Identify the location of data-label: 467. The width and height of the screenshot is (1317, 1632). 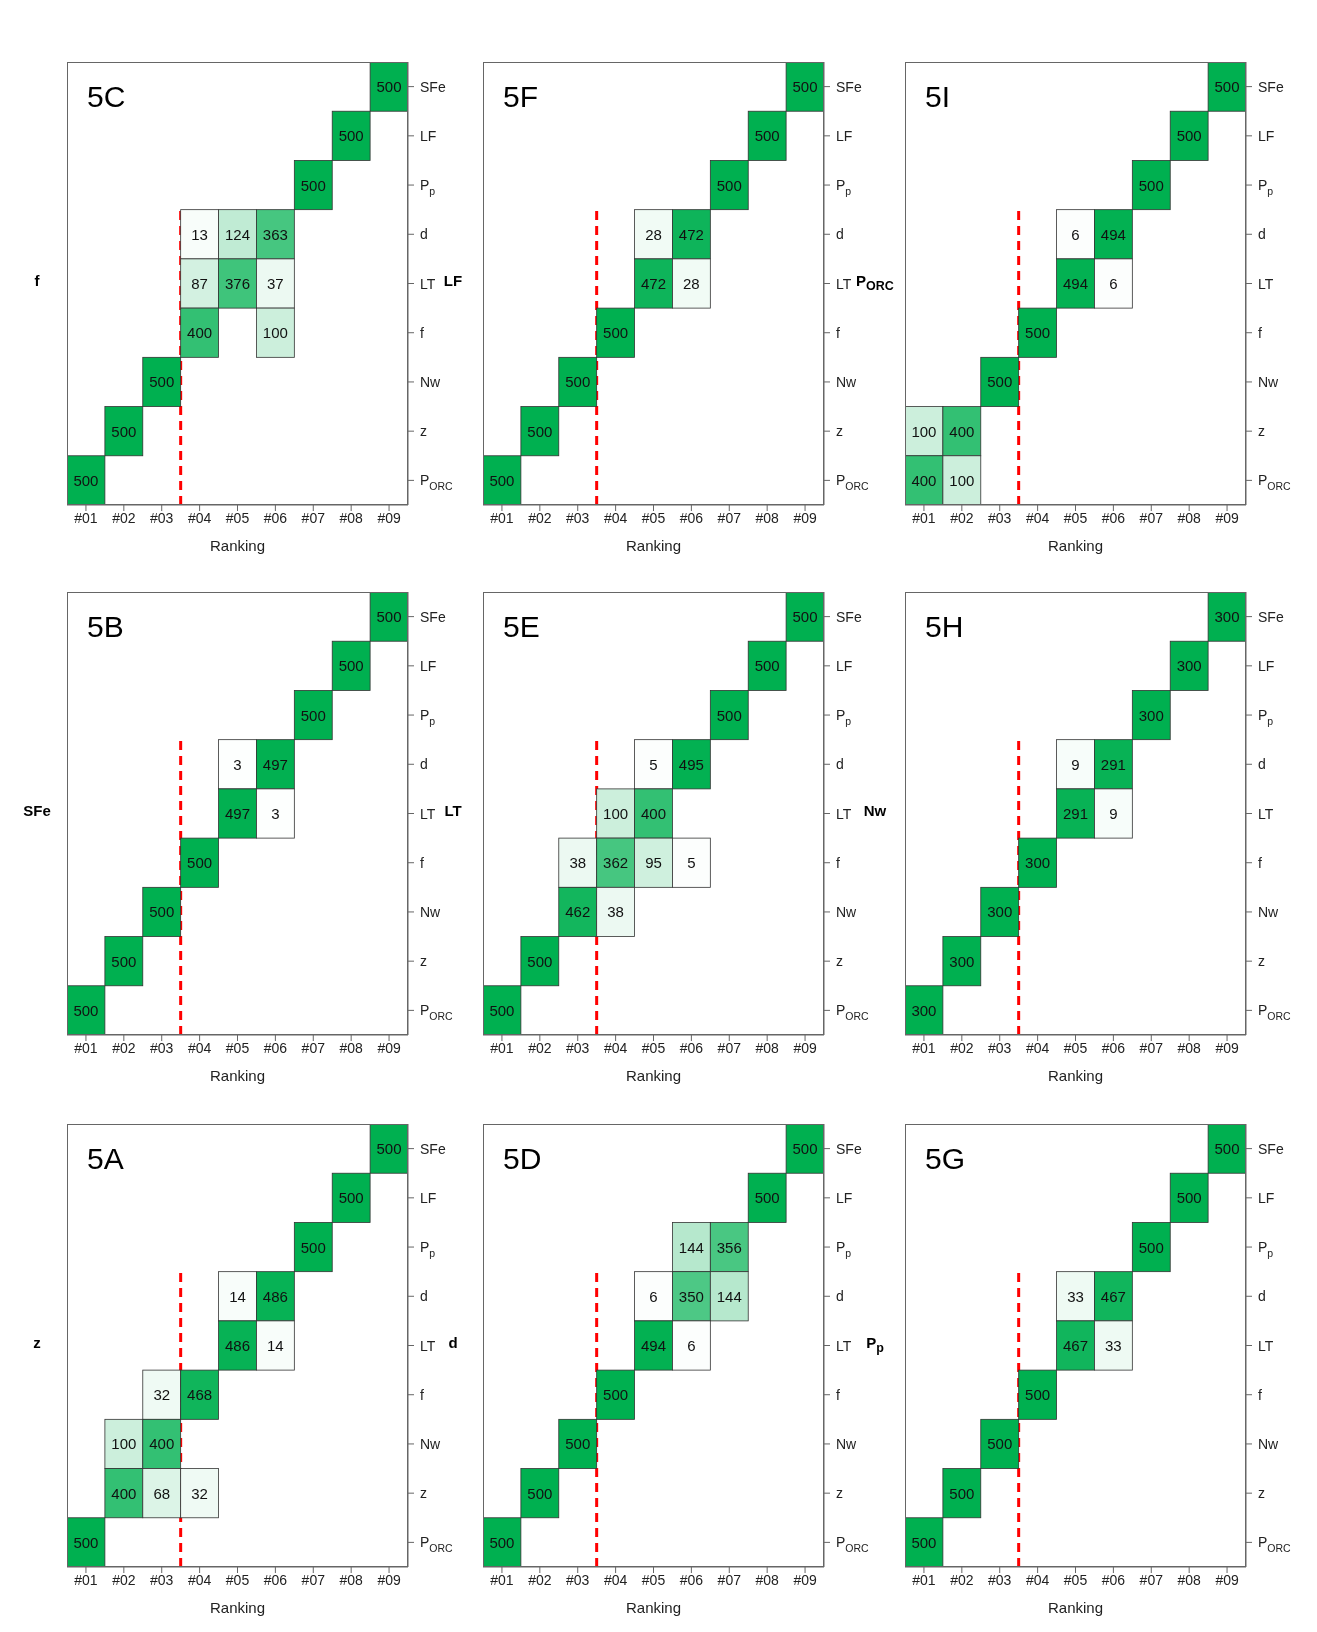
(1075, 1345).